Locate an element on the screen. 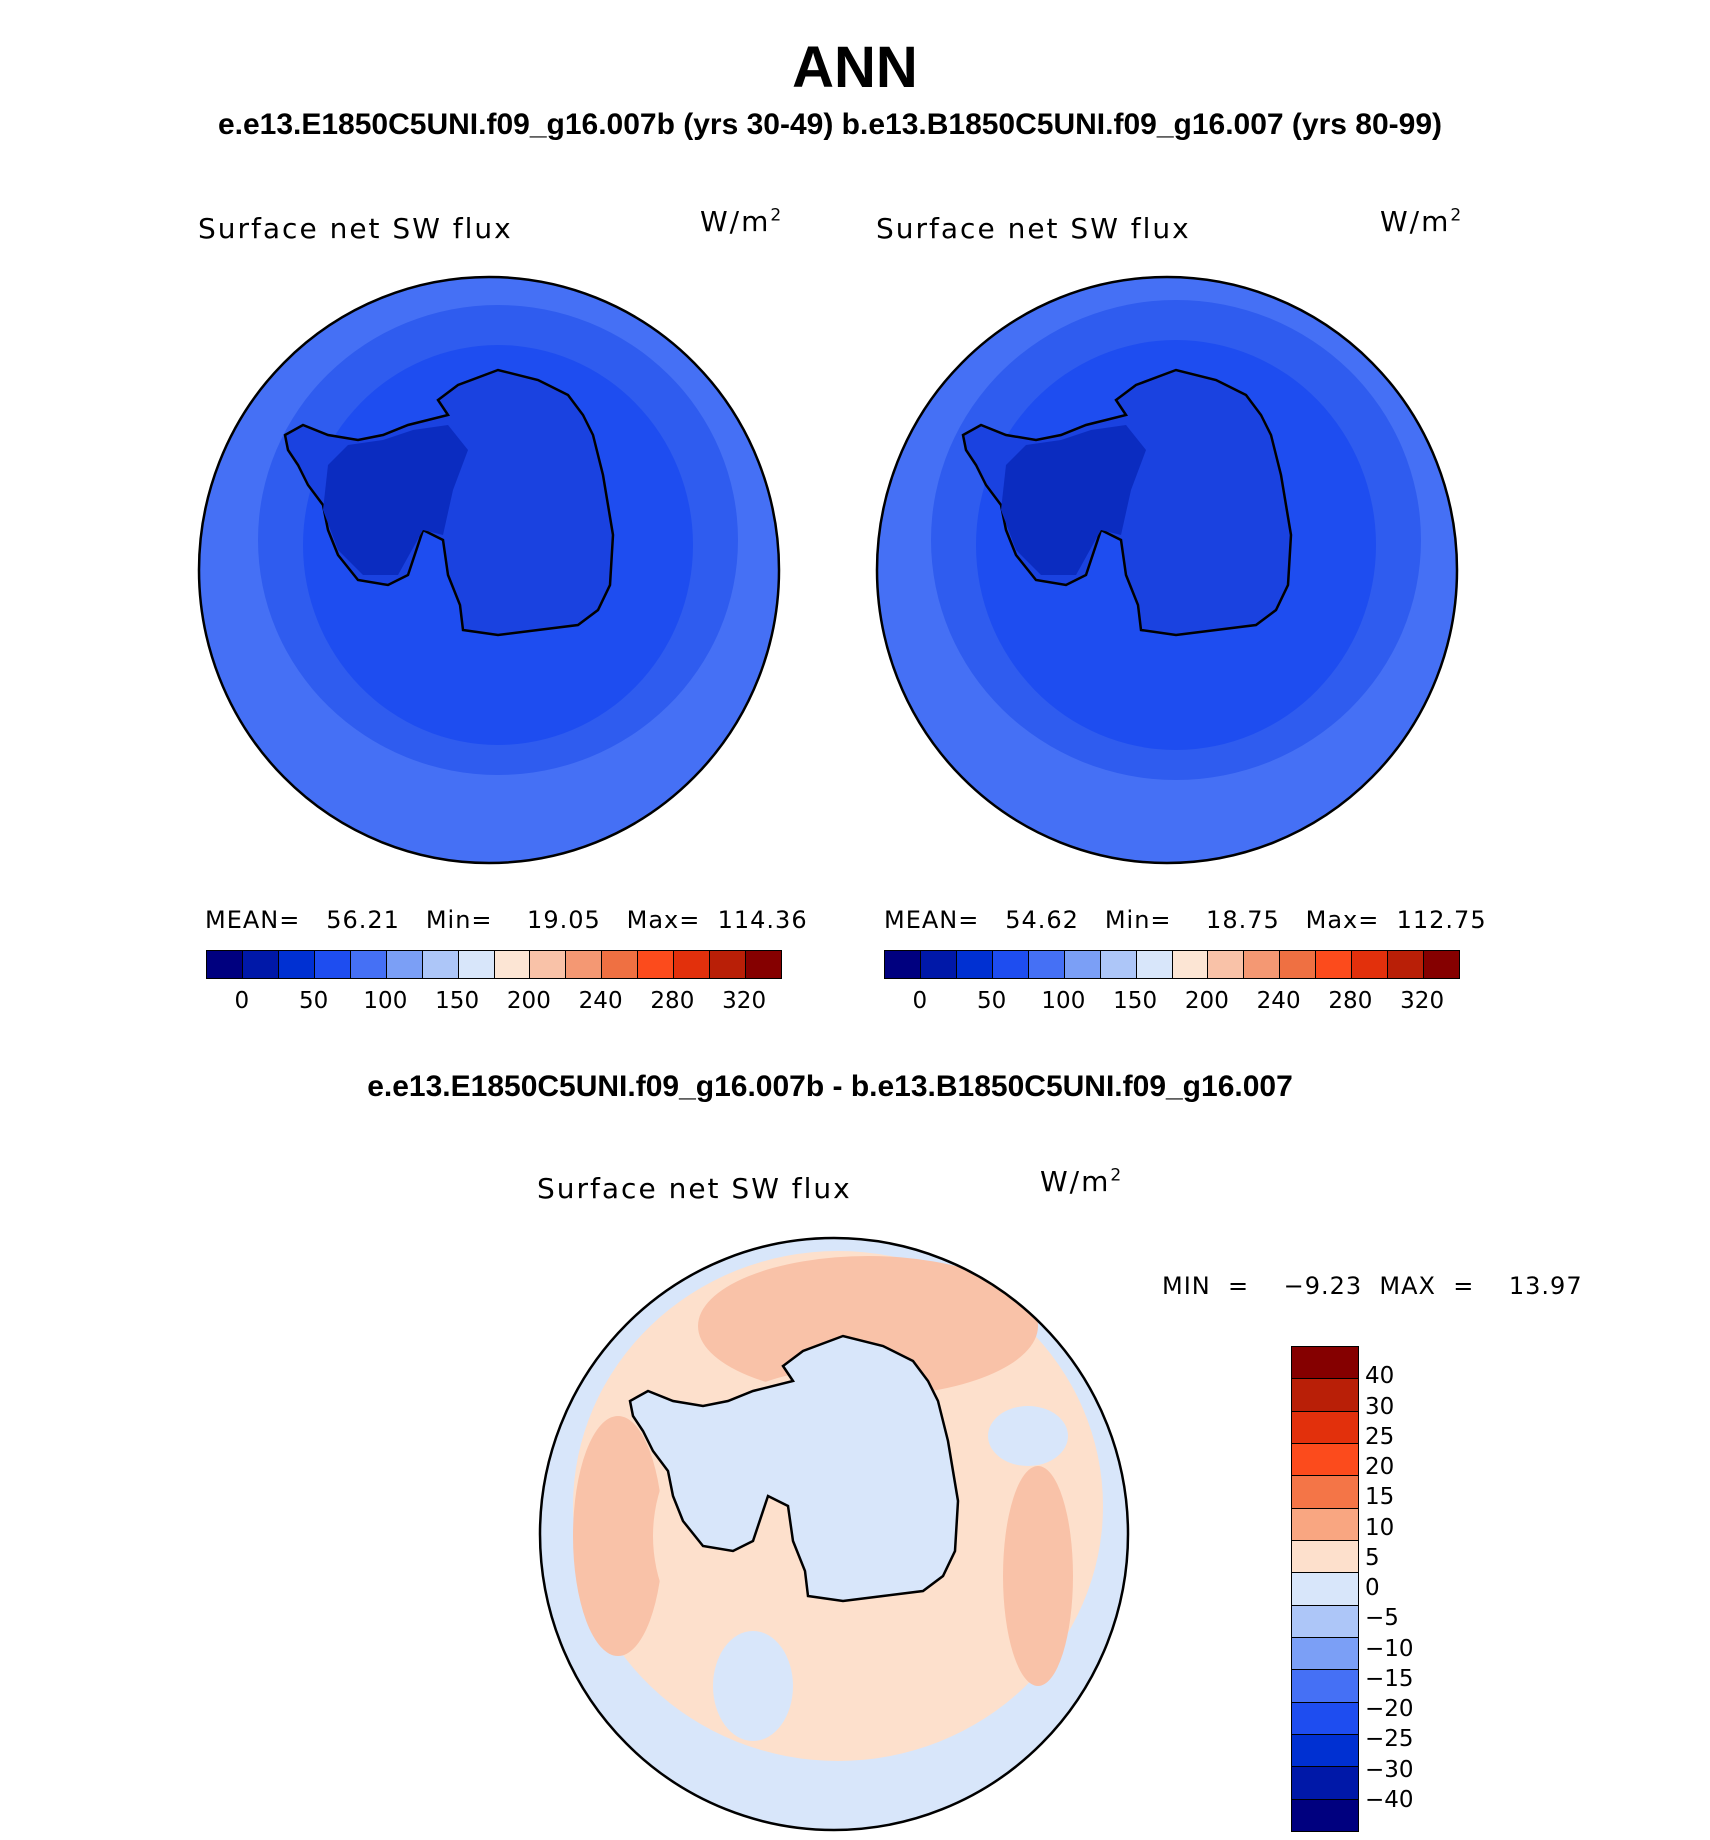 The width and height of the screenshot is (1710, 1840). colorbar-tick-label: −25 is located at coordinates (1389, 1739).